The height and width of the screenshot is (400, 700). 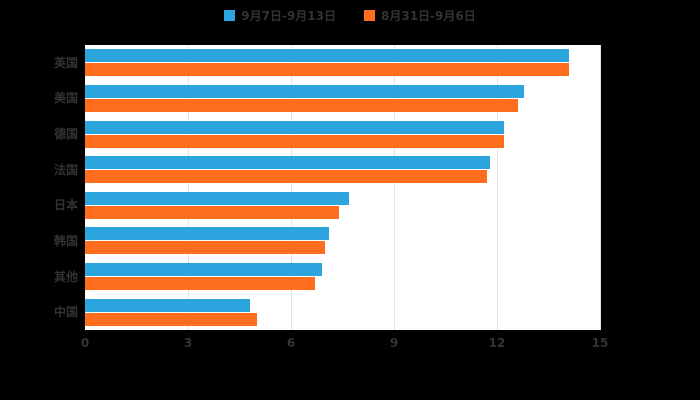 What do you see at coordinates (497, 343) in the screenshot?
I see `x-tick-label: 12` at bounding box center [497, 343].